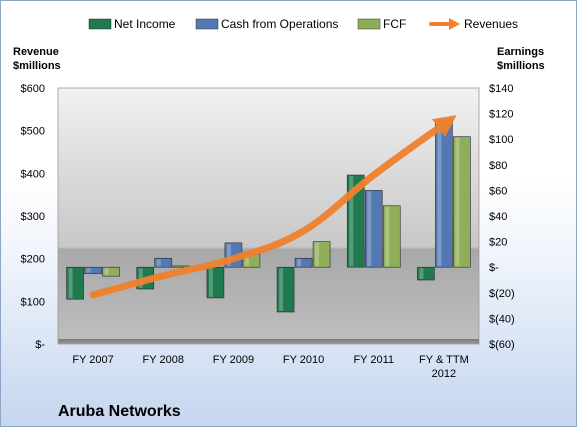 This screenshot has height=427, width=577. What do you see at coordinates (33, 89) in the screenshot?
I see `left-tick-label: $600` at bounding box center [33, 89].